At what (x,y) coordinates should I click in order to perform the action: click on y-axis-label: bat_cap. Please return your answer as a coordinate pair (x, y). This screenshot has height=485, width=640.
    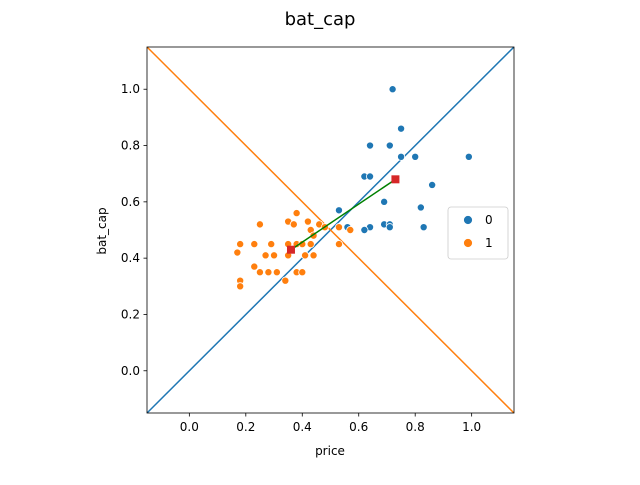
    Looking at the image, I should click on (102, 230).